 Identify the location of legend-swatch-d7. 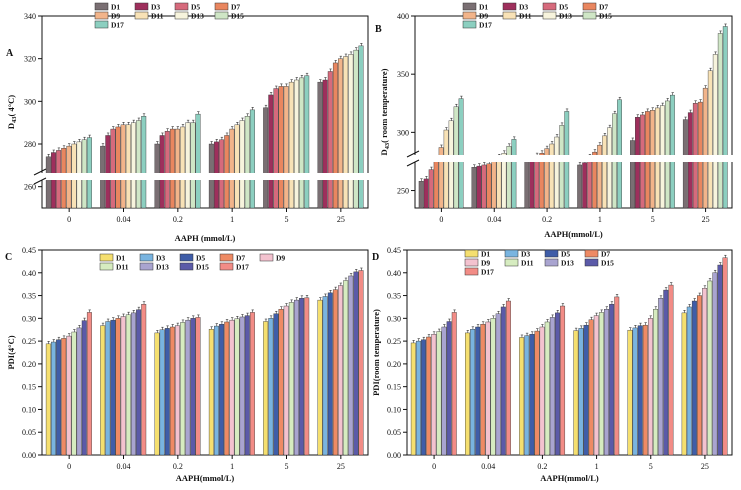
(591, 253).